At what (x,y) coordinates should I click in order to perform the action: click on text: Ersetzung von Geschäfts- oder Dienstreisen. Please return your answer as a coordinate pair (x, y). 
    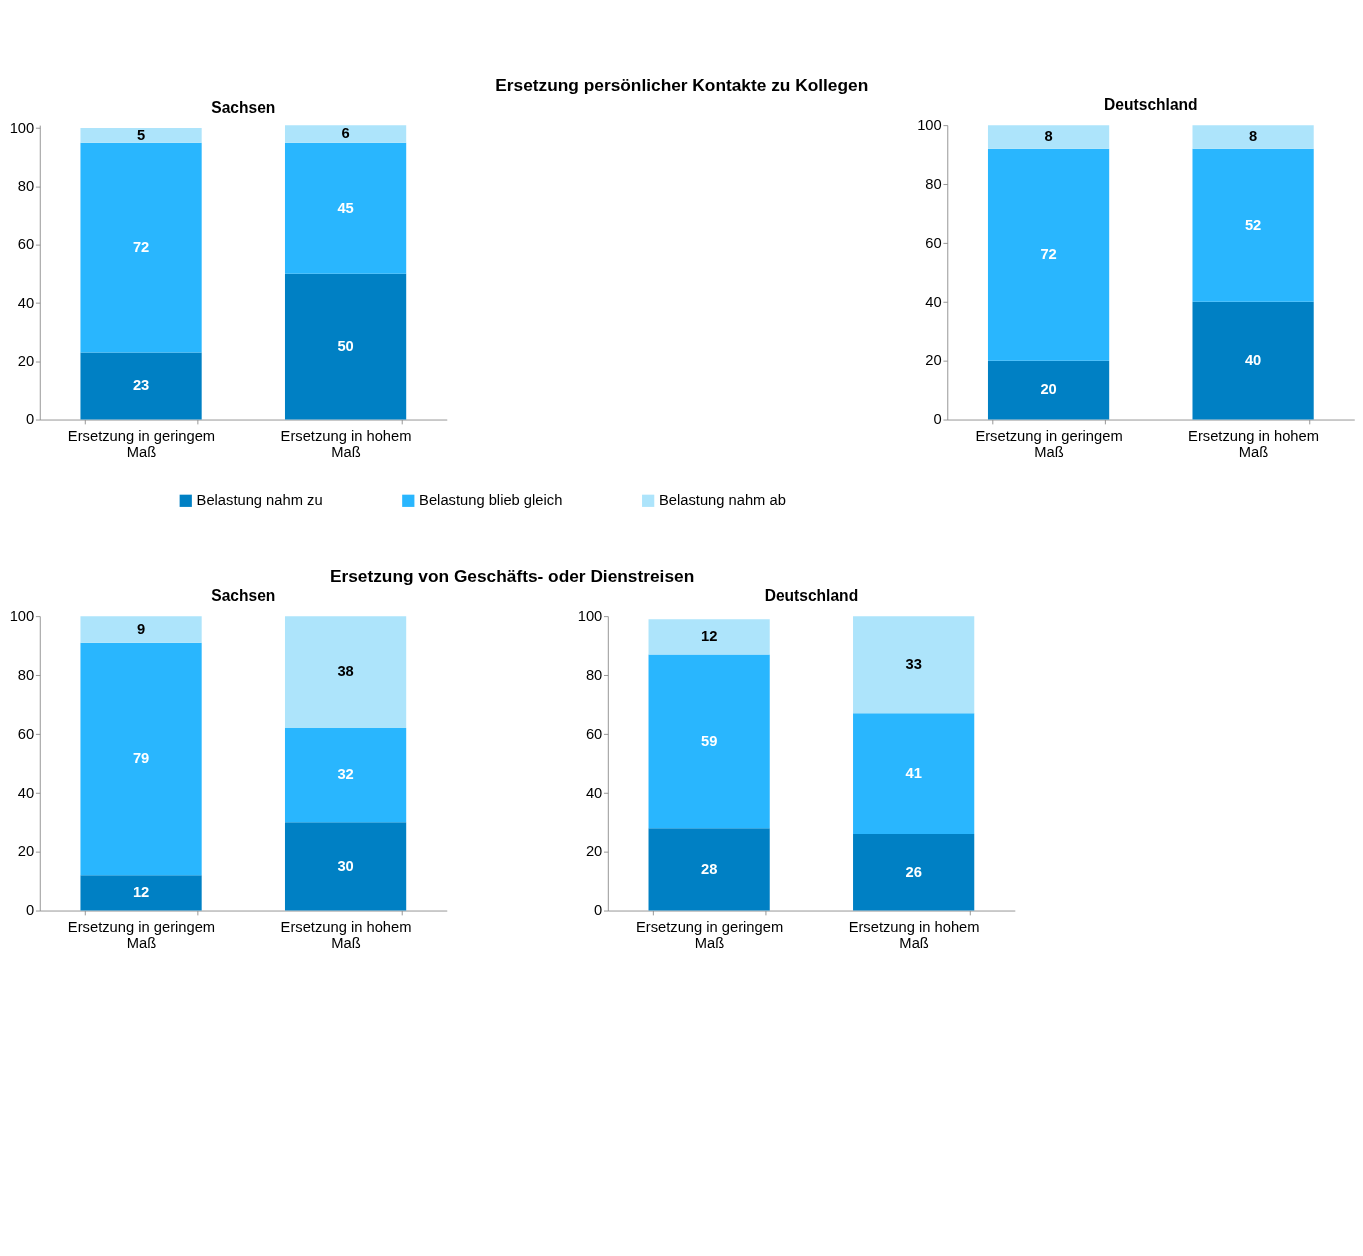
    Looking at the image, I should click on (512, 576).